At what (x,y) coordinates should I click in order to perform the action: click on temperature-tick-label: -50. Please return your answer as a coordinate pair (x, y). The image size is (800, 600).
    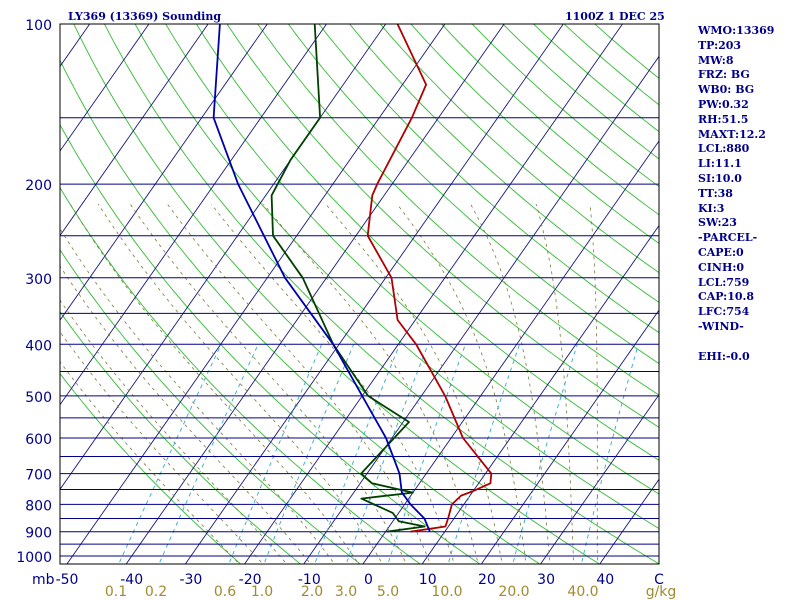
    Looking at the image, I should click on (67, 580).